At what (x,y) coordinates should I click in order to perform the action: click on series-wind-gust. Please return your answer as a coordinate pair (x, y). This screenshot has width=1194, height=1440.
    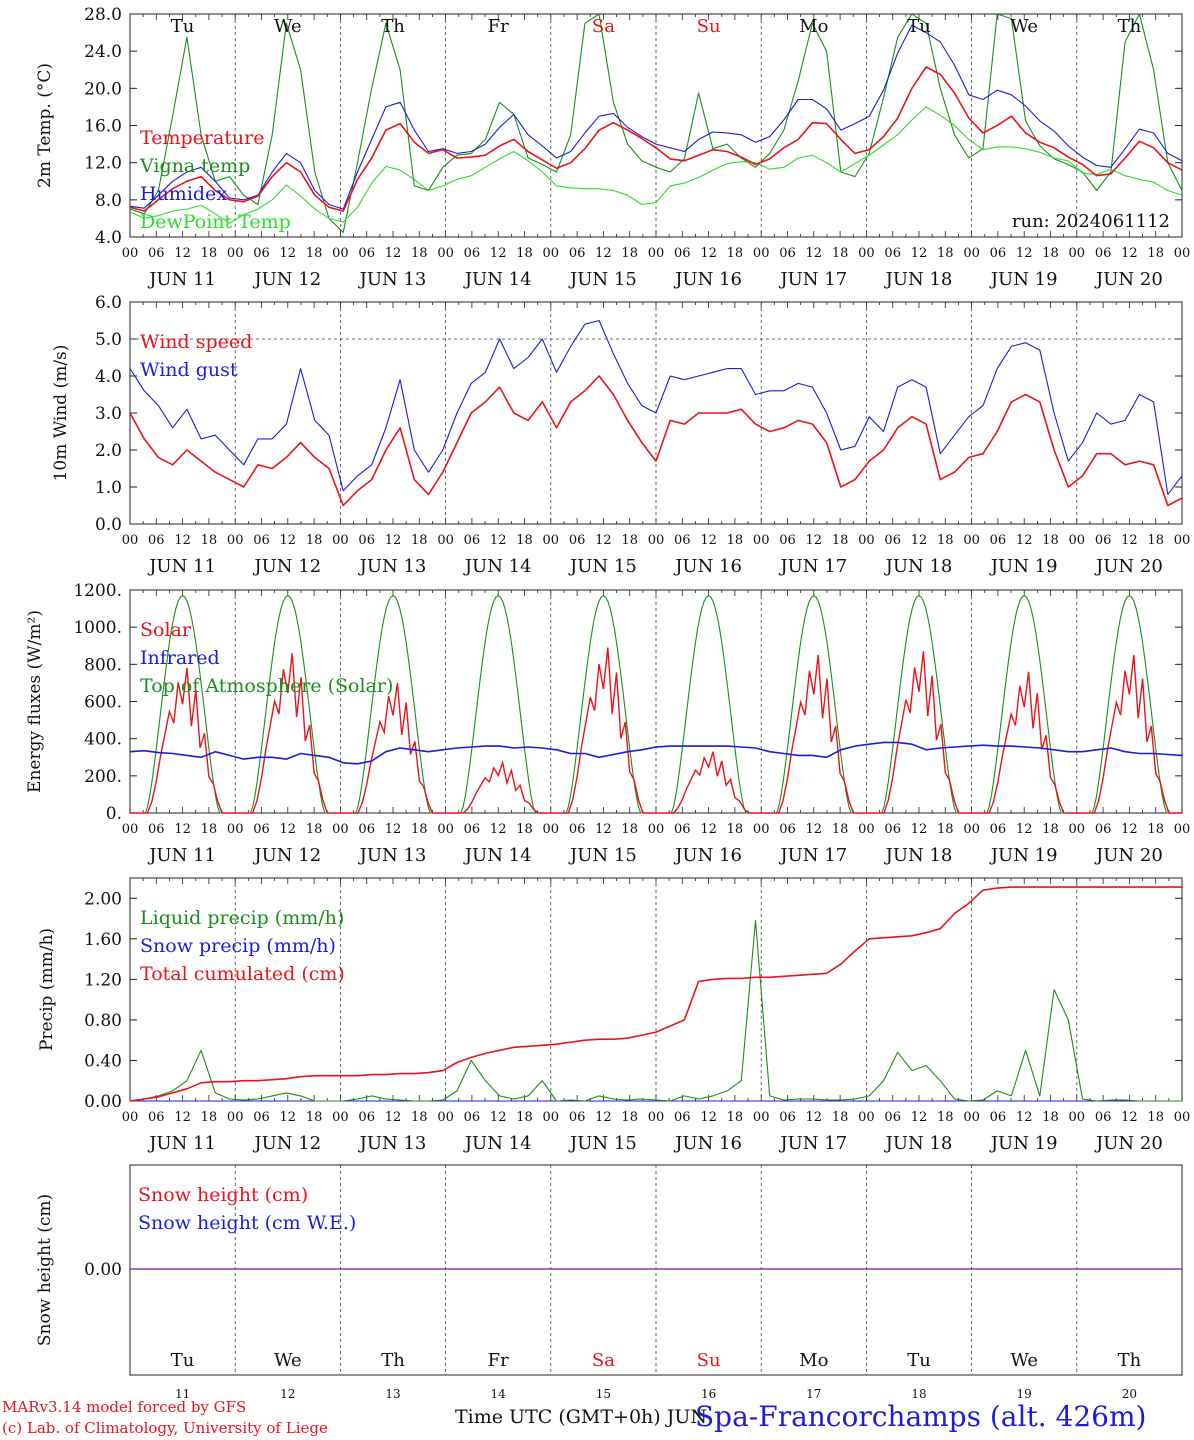
    Looking at the image, I should click on (656, 407).